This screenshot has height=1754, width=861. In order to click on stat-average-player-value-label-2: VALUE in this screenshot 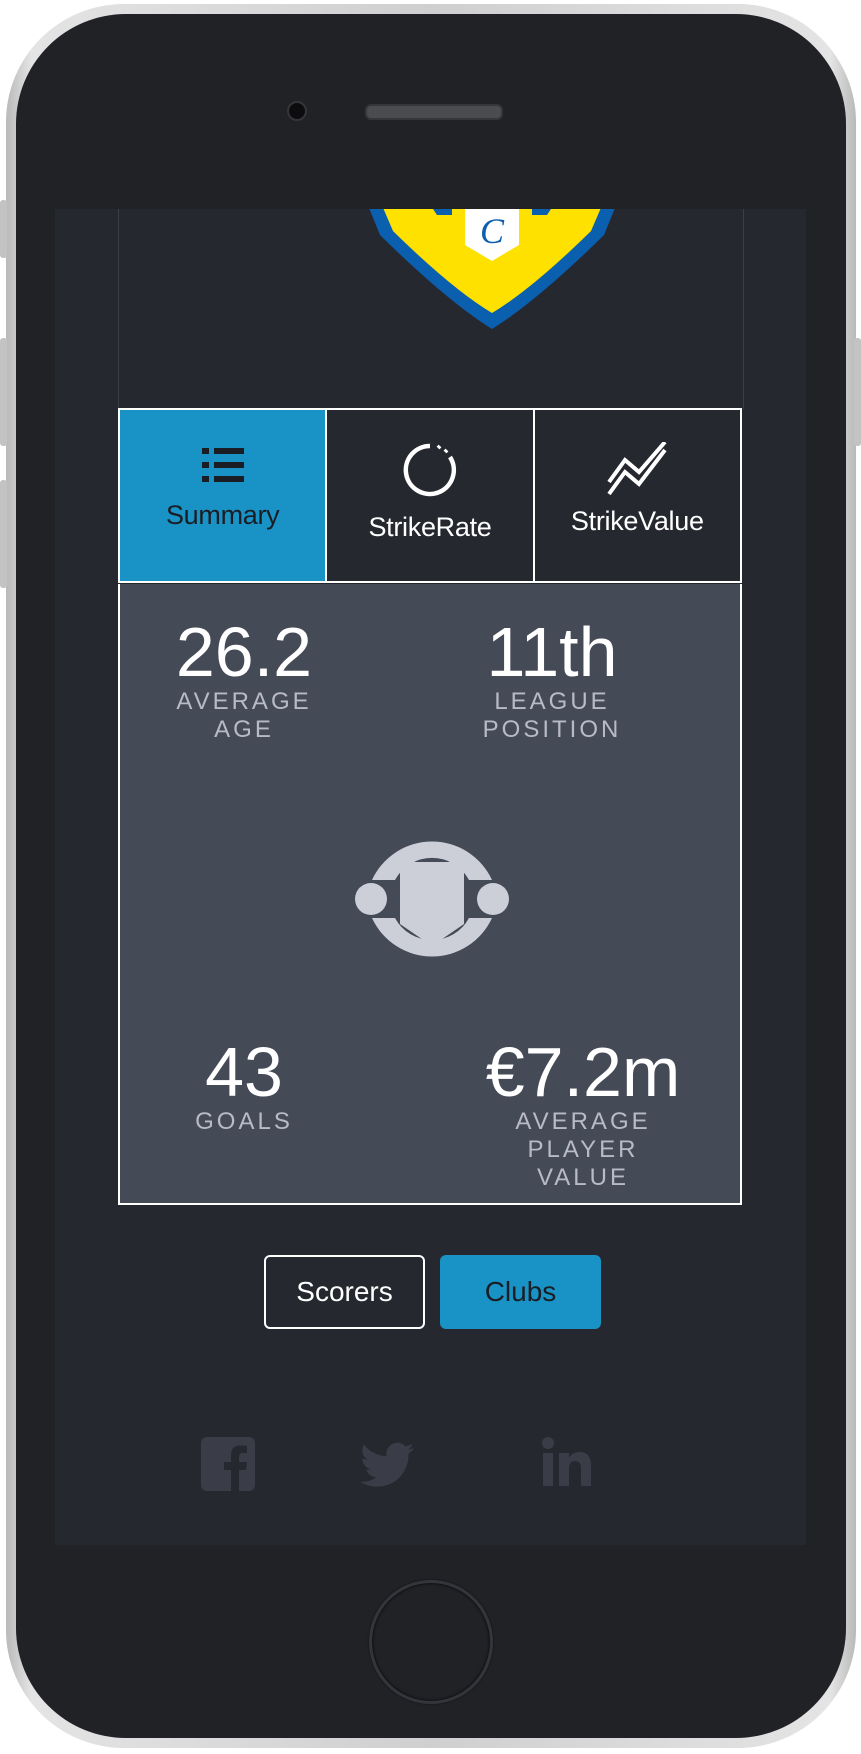, I will do `click(583, 1177)`.